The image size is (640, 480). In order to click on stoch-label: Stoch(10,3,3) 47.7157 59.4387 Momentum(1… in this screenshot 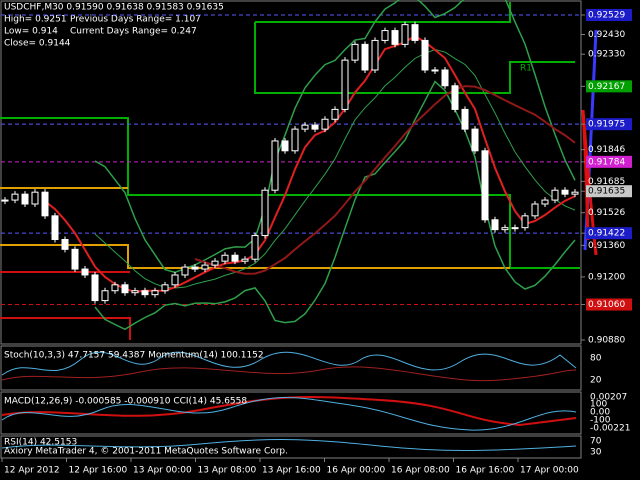, I will do `click(134, 356)`.